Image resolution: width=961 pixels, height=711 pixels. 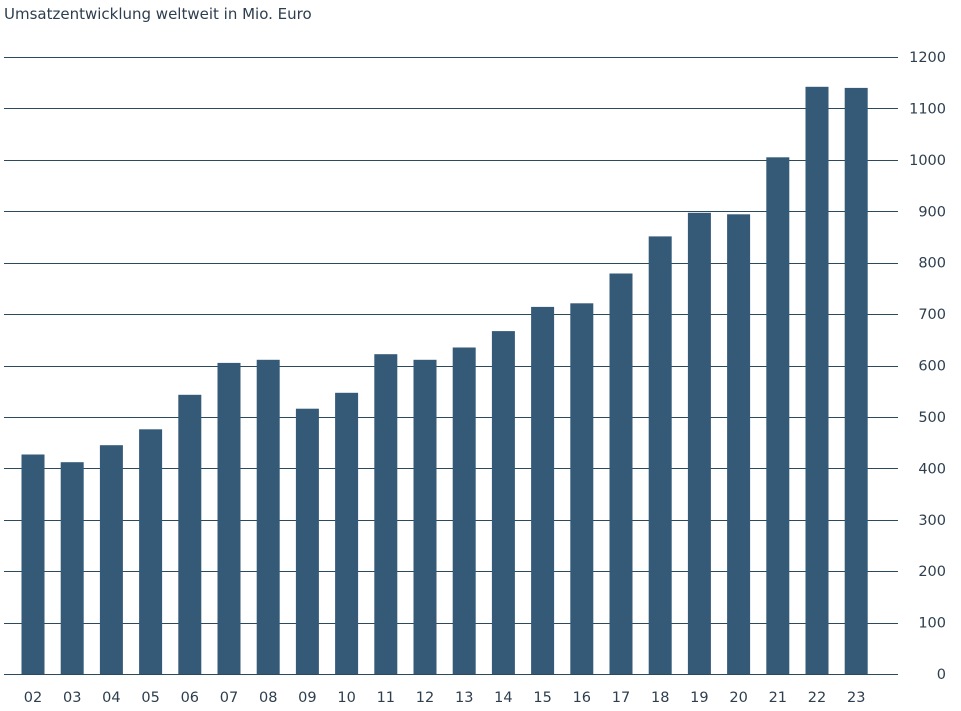 What do you see at coordinates (150, 698) in the screenshot?
I see `x-tick-label: 05` at bounding box center [150, 698].